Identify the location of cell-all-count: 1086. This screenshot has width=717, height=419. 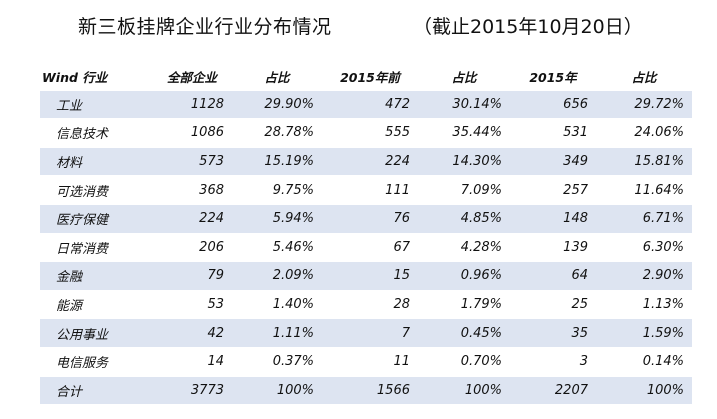
(192, 133).